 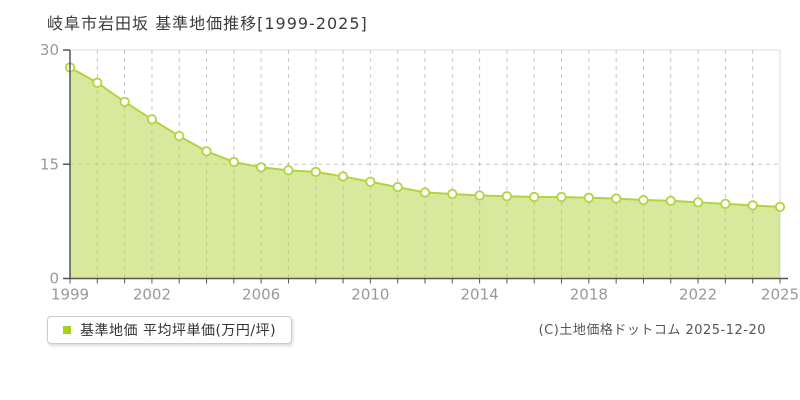 I want to click on legend-label: 基準地価 平均坪単価(万円/坪), so click(x=178, y=331).